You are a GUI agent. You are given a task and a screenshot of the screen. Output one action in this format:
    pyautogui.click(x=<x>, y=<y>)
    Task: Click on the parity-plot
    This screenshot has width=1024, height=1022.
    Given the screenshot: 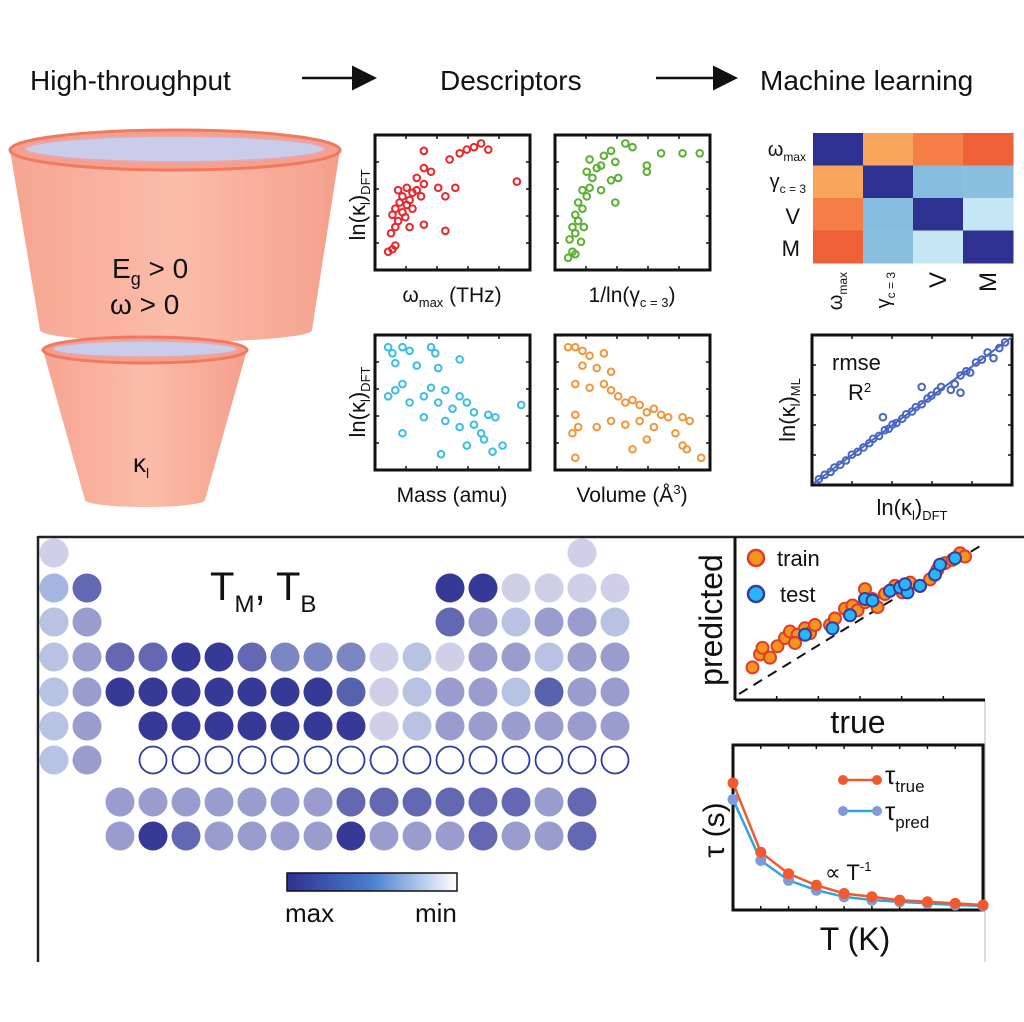 What is the action you would take?
    pyautogui.click(x=912, y=410)
    